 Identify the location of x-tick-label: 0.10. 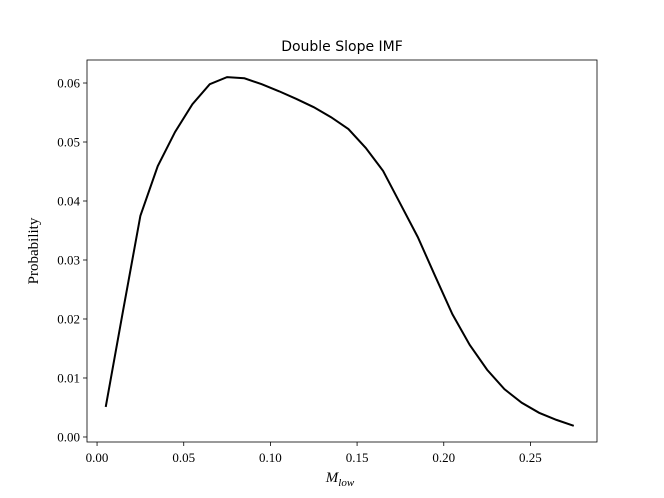
(270, 457).